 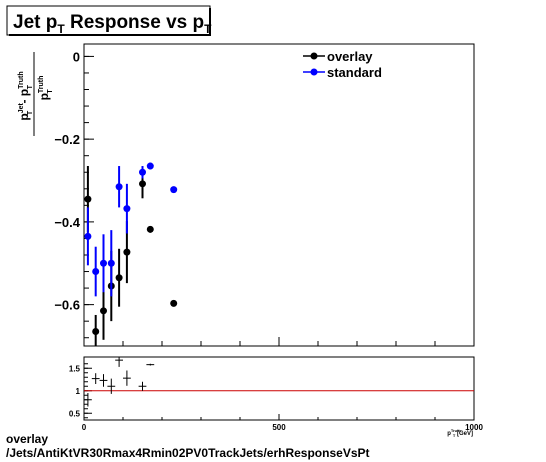 What do you see at coordinates (354, 72) in the screenshot?
I see `svg-text: standard` at bounding box center [354, 72].